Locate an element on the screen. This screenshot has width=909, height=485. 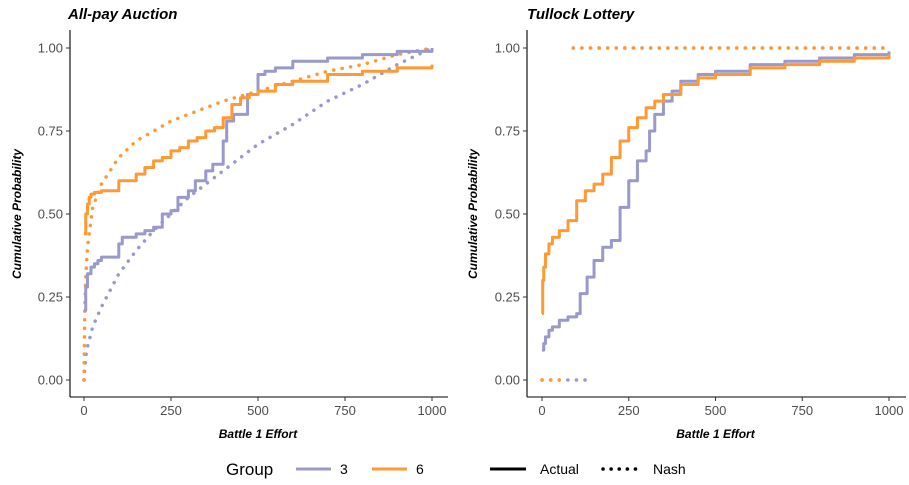
legend-label-group-3: 3 is located at coordinates (344, 469).